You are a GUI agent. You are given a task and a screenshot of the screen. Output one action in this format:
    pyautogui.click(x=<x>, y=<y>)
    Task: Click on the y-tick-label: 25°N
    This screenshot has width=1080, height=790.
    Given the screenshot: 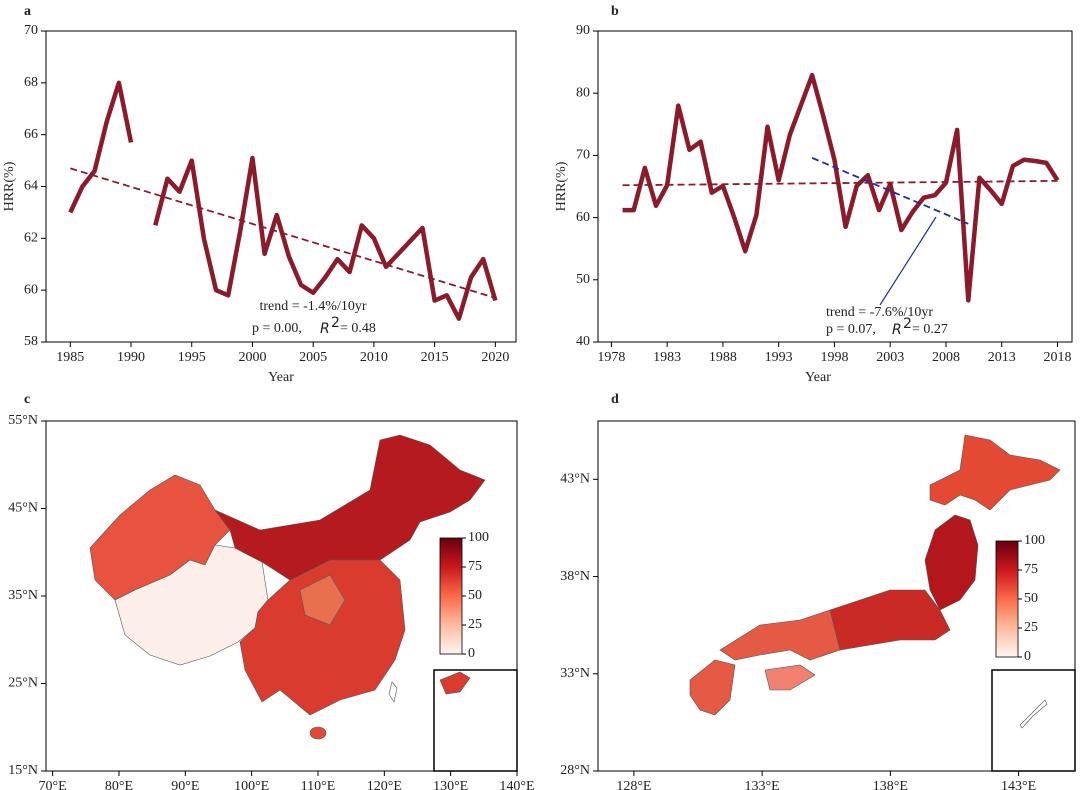 What is the action you would take?
    pyautogui.click(x=23, y=683)
    